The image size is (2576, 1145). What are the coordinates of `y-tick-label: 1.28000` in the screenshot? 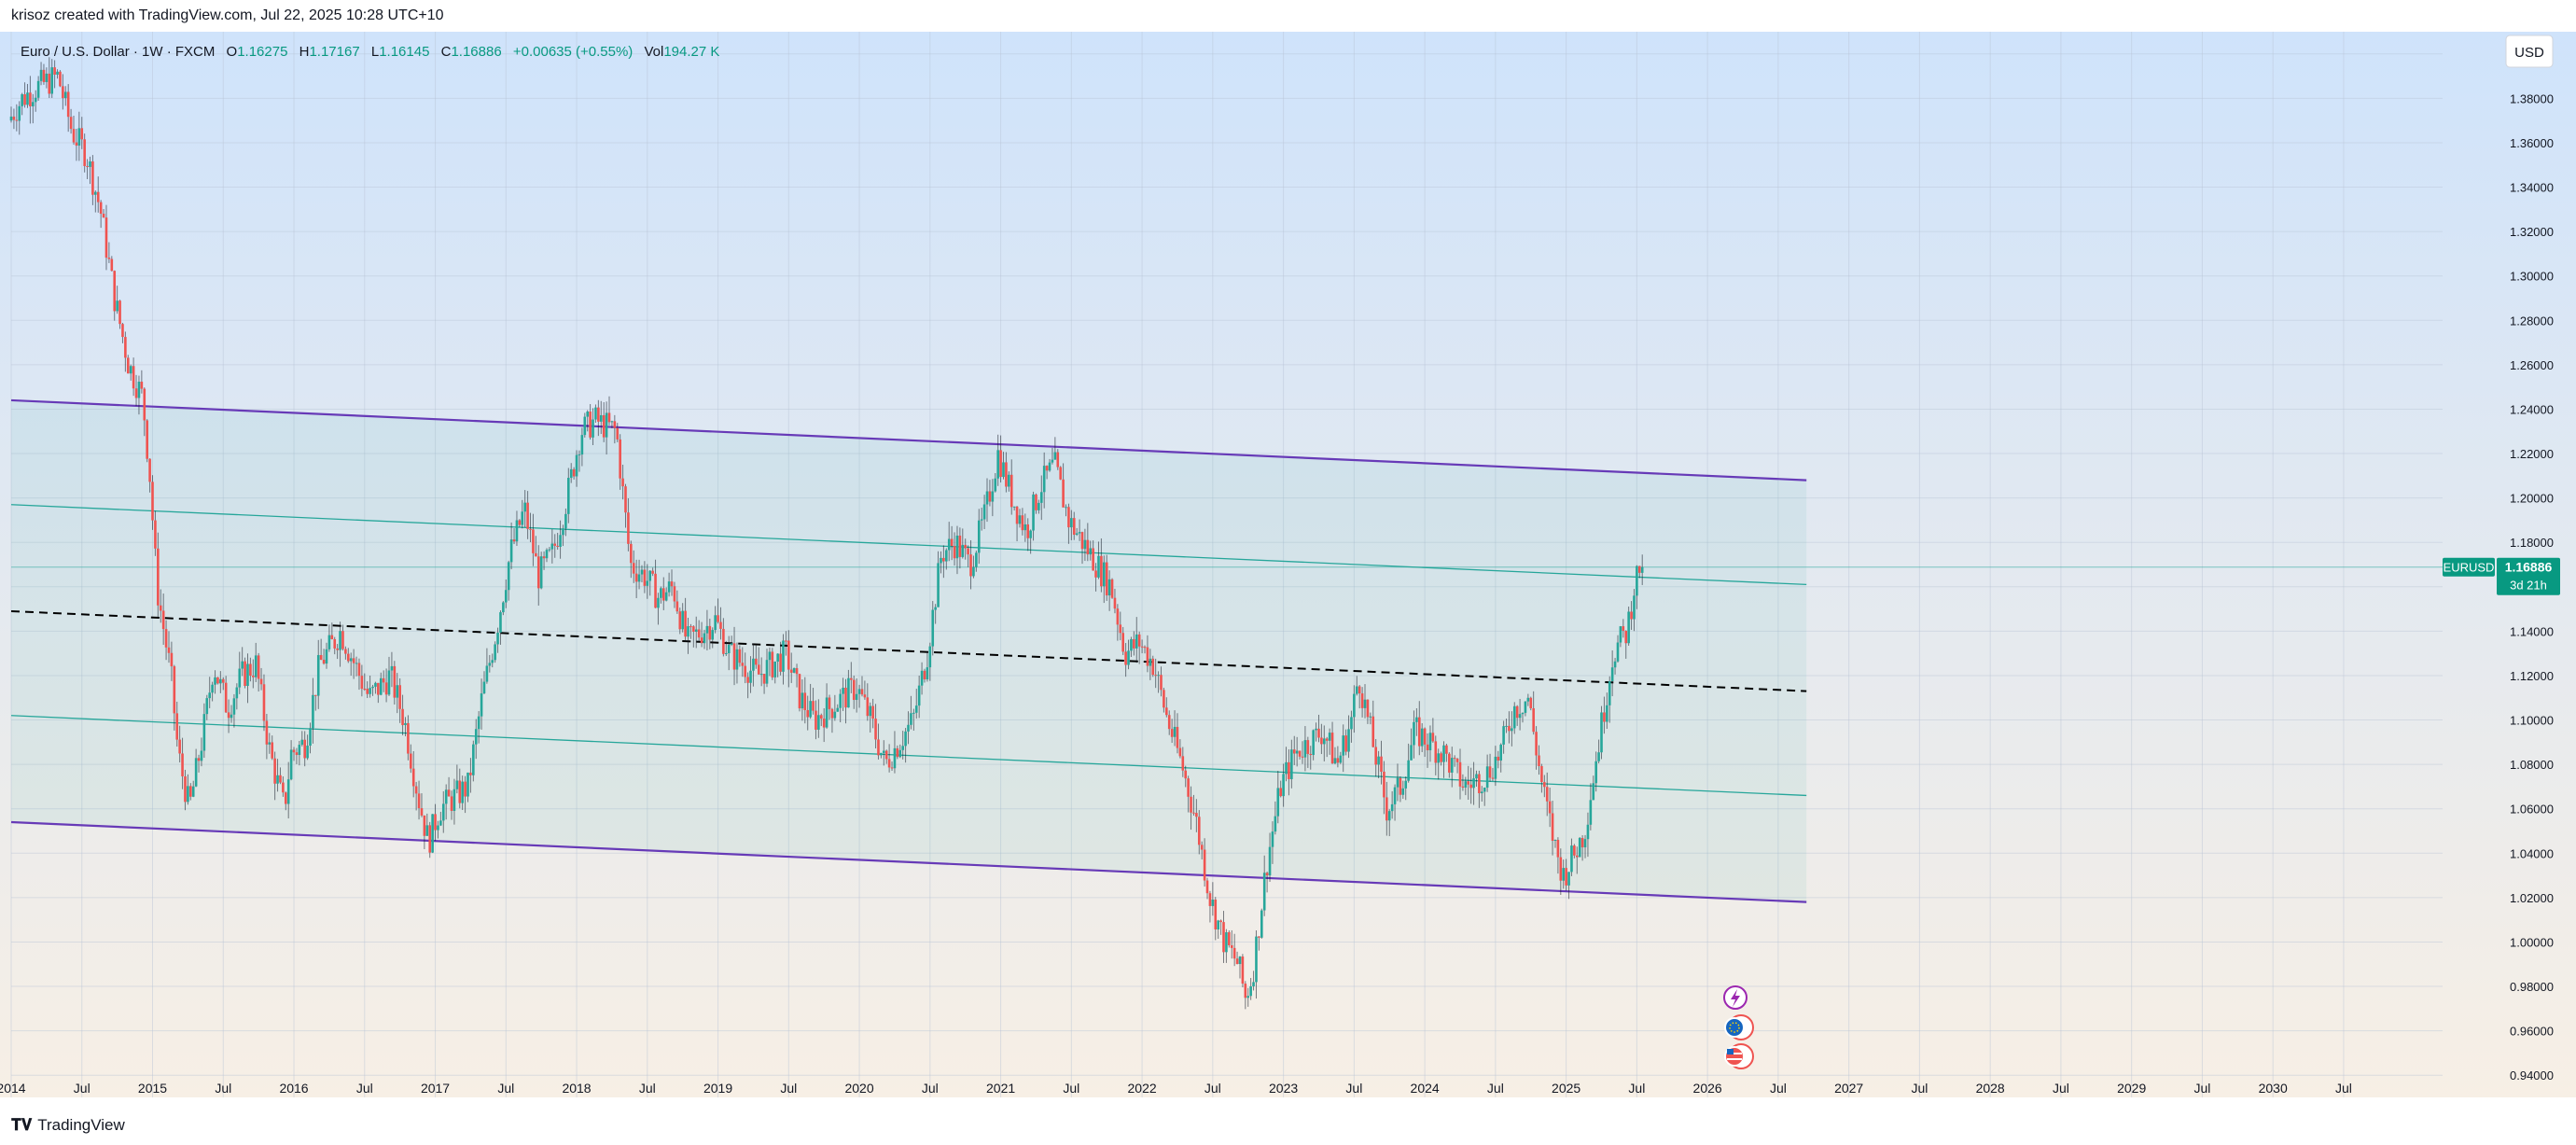 It's located at (2532, 321).